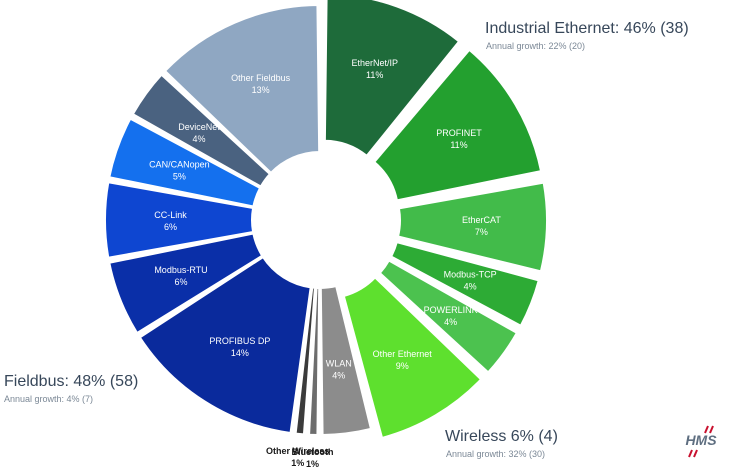 Image resolution: width=741 pixels, height=468 pixels. I want to click on slice-can-canopen-shape, so click(185, 162).